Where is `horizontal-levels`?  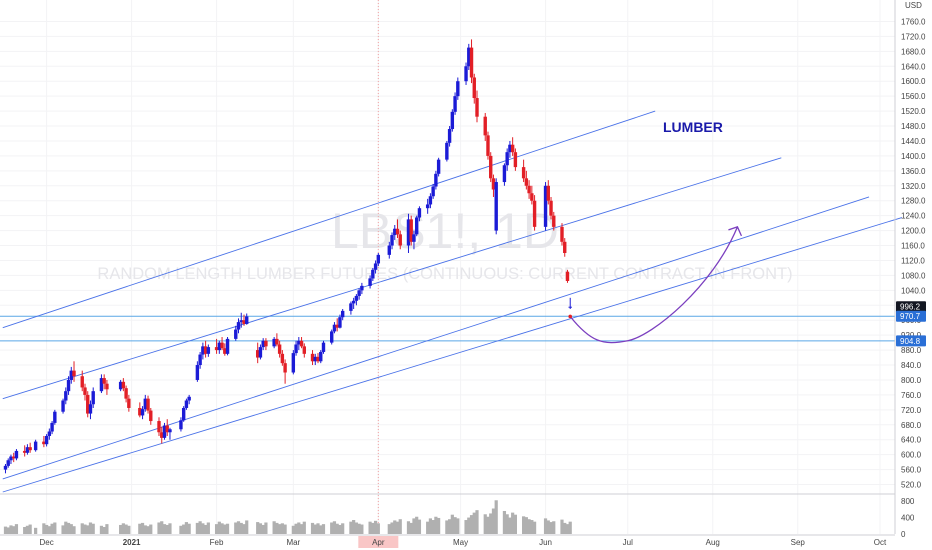
horizontal-levels is located at coordinates (447, 328).